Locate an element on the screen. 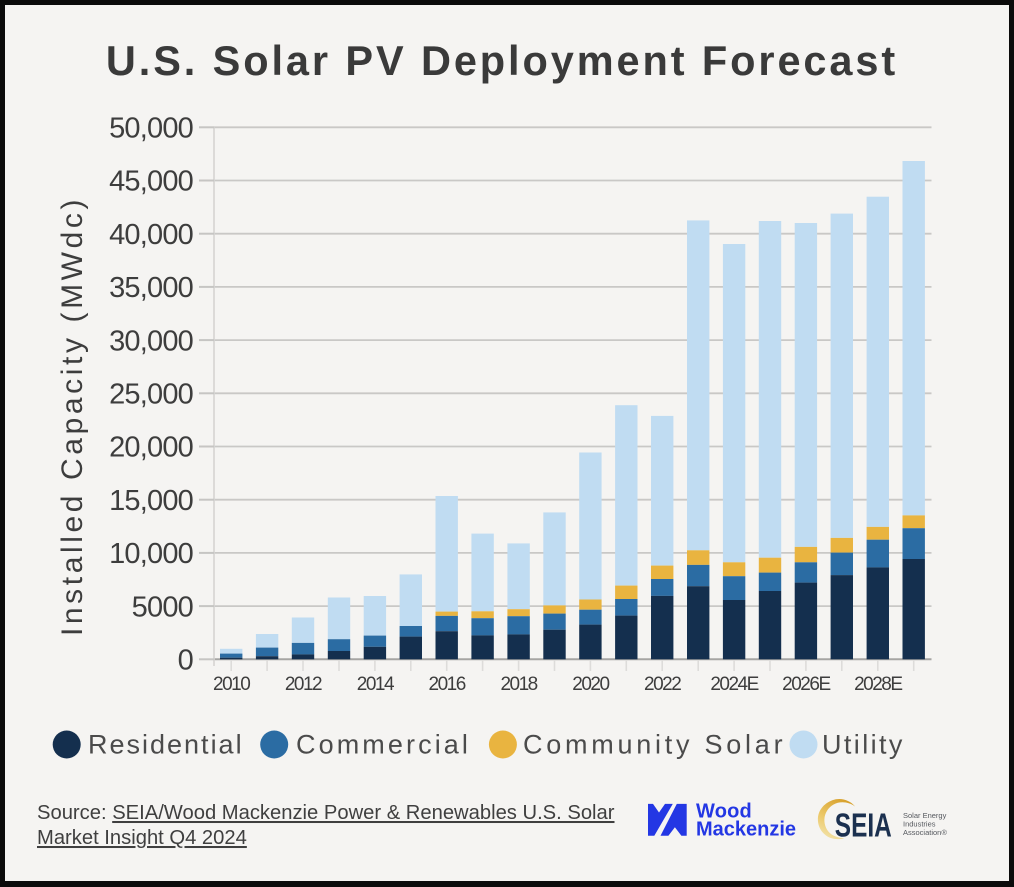 This screenshot has width=1014, height=887. svg-text: Market Insight Q4 2024 is located at coordinates (142, 838).